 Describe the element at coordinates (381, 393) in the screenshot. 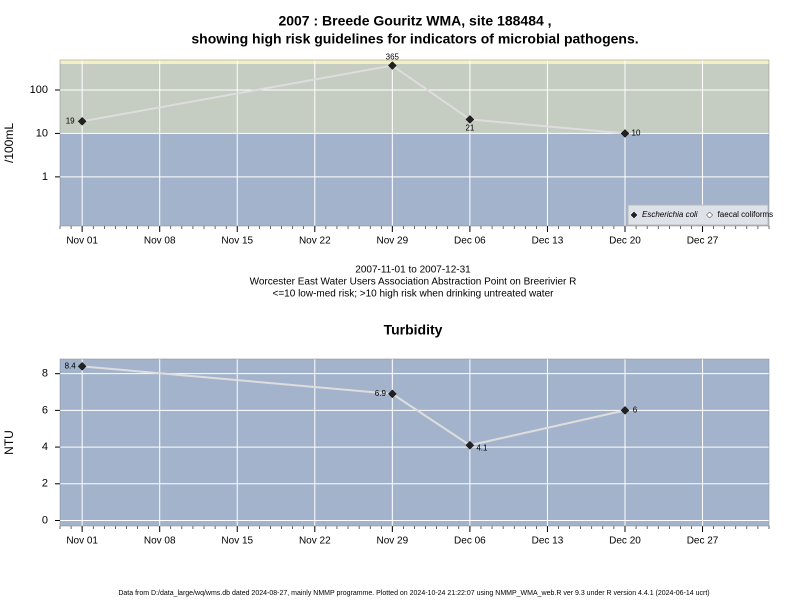

I see `data-label: 6.9` at that location.